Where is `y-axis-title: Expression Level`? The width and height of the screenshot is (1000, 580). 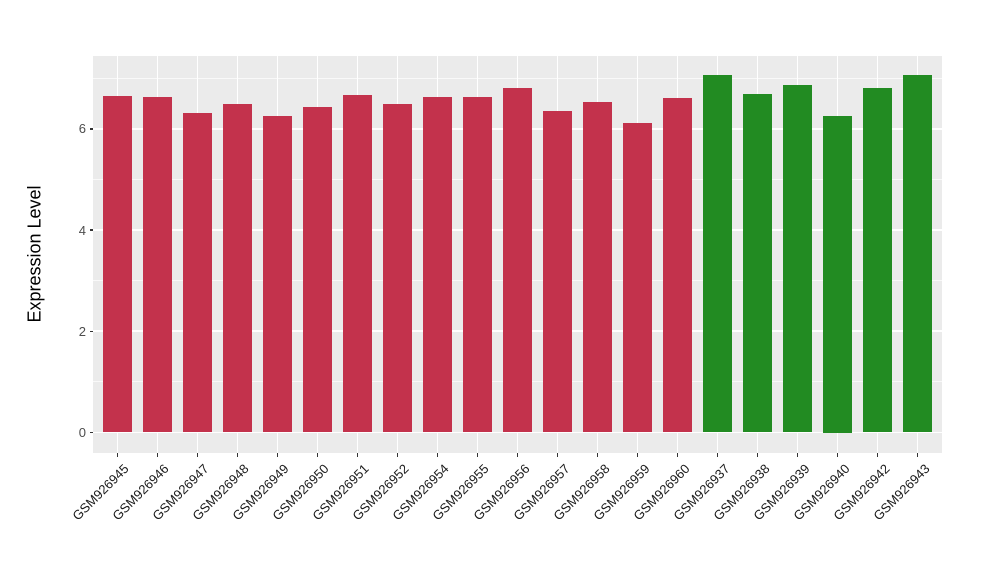 y-axis-title: Expression Level is located at coordinates (34, 254).